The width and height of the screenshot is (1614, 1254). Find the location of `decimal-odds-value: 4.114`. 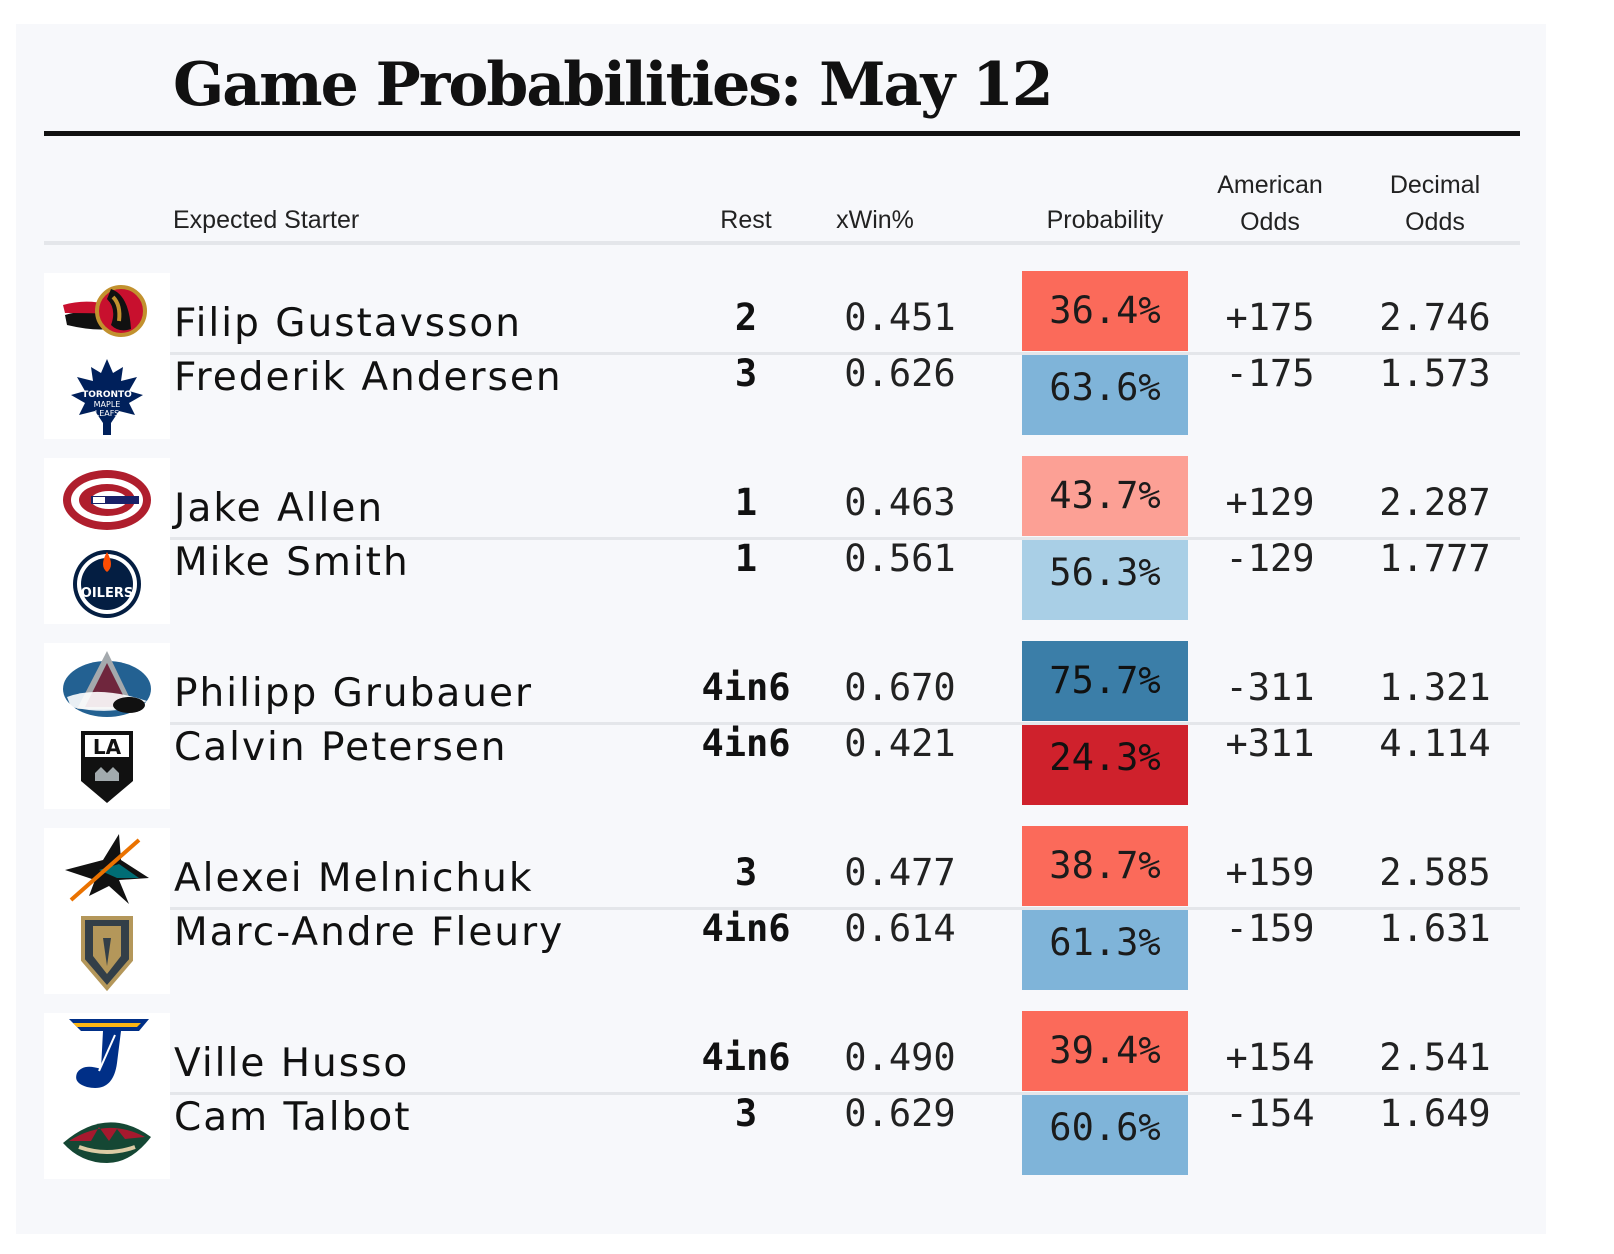

decimal-odds-value: 4.114 is located at coordinates (1435, 743).